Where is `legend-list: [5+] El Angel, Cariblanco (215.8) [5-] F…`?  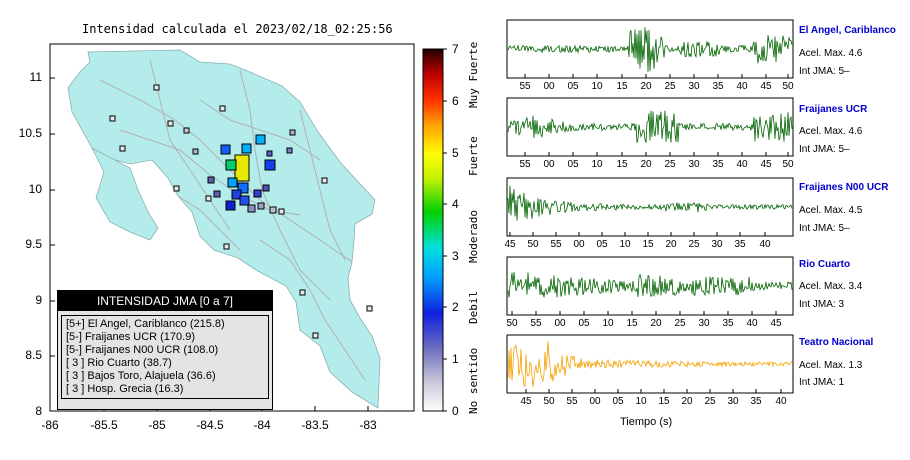 legend-list: [5+] El Angel, Cariblanco (215.8) [5-] F… is located at coordinates (165, 357).